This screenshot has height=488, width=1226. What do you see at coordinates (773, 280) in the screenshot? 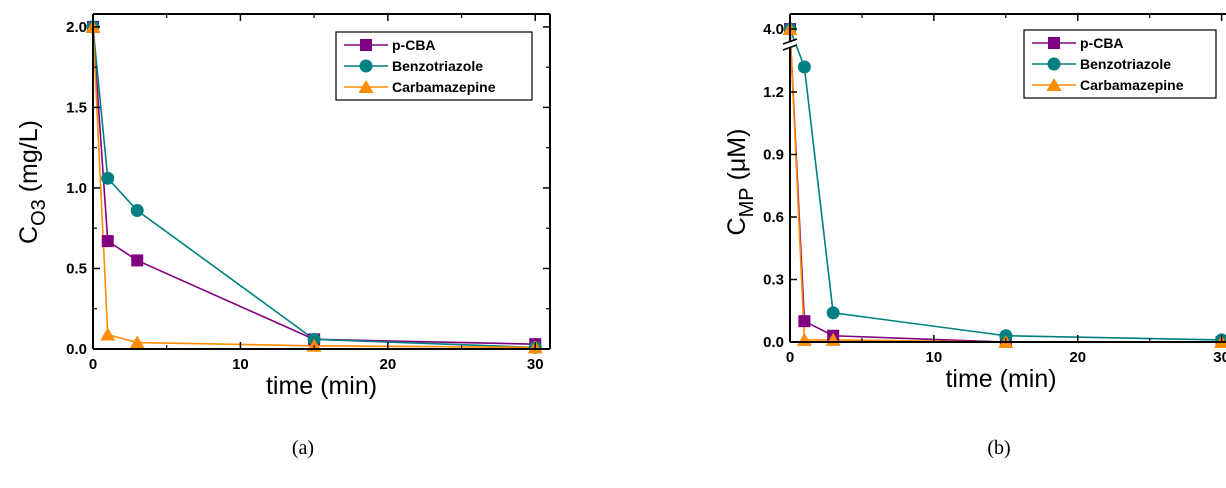
I see `y-tick-label: 0.3` at bounding box center [773, 280].